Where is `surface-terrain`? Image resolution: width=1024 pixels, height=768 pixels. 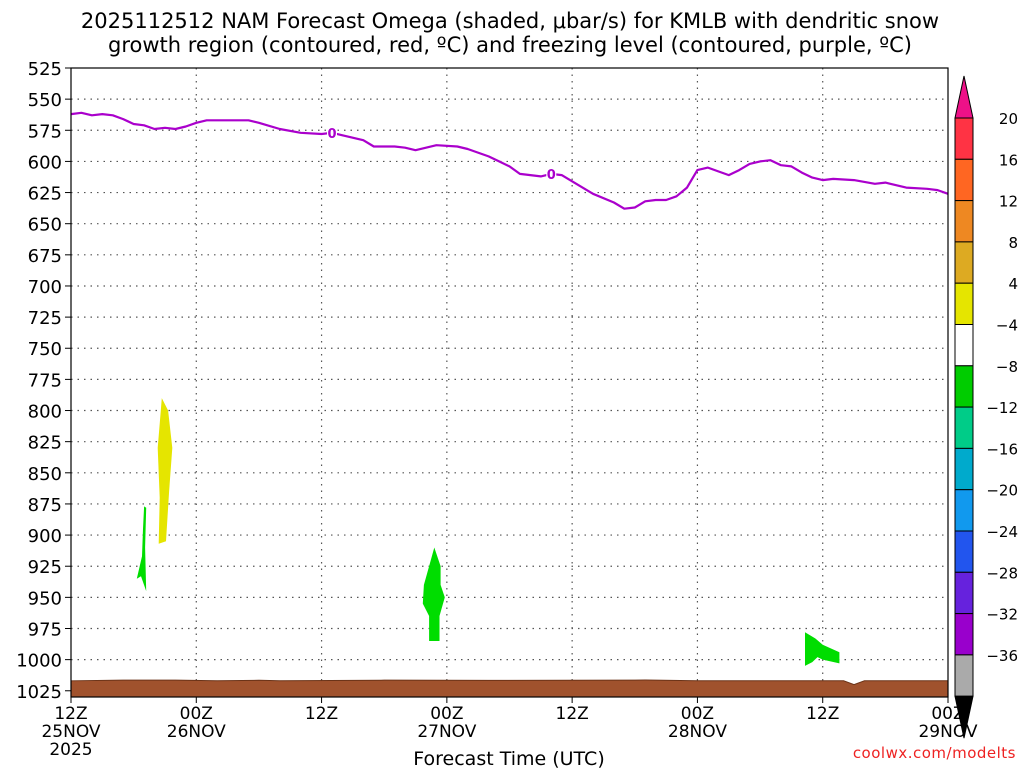 surface-terrain is located at coordinates (509, 688).